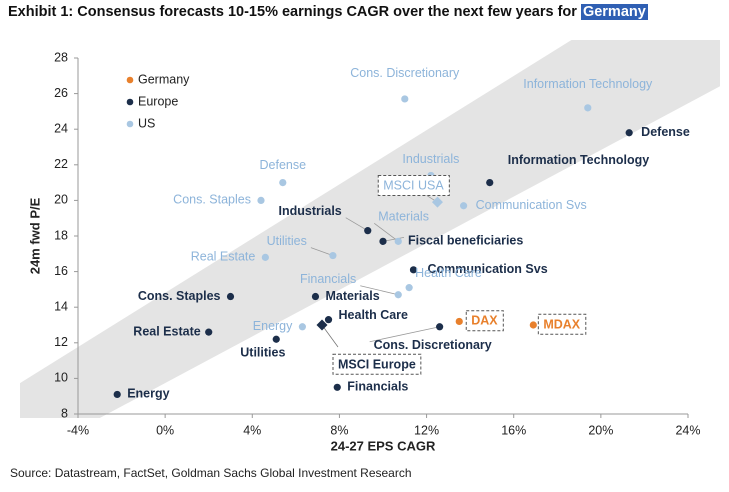 The height and width of the screenshot is (492, 729). I want to click on us-cons-discretionary-marker, so click(405, 99).